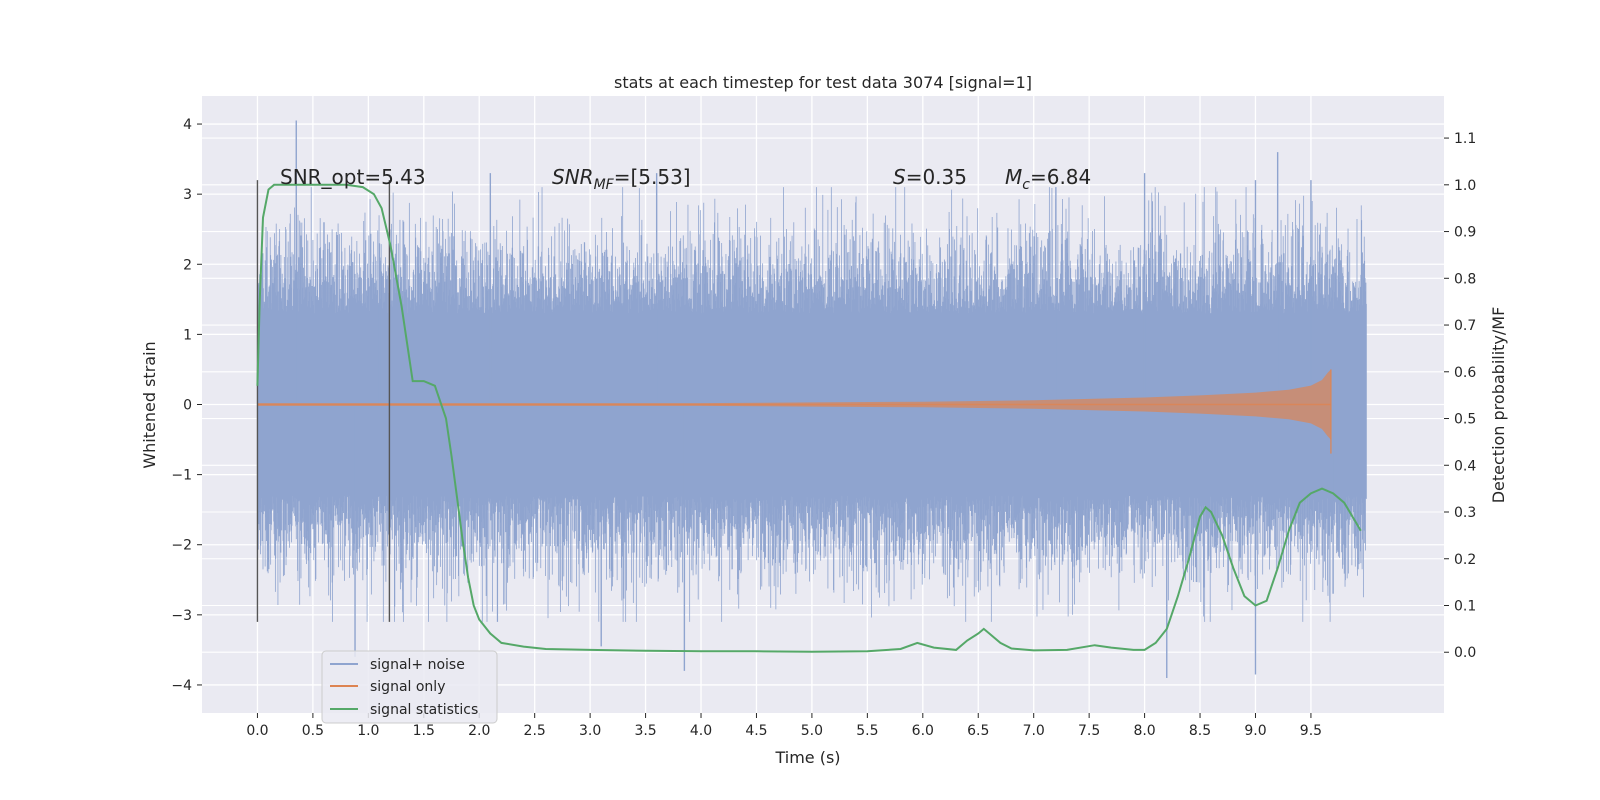 The width and height of the screenshot is (1600, 800). Describe the element at coordinates (936, 177) in the screenshot. I see `s-value: =0.35` at that location.